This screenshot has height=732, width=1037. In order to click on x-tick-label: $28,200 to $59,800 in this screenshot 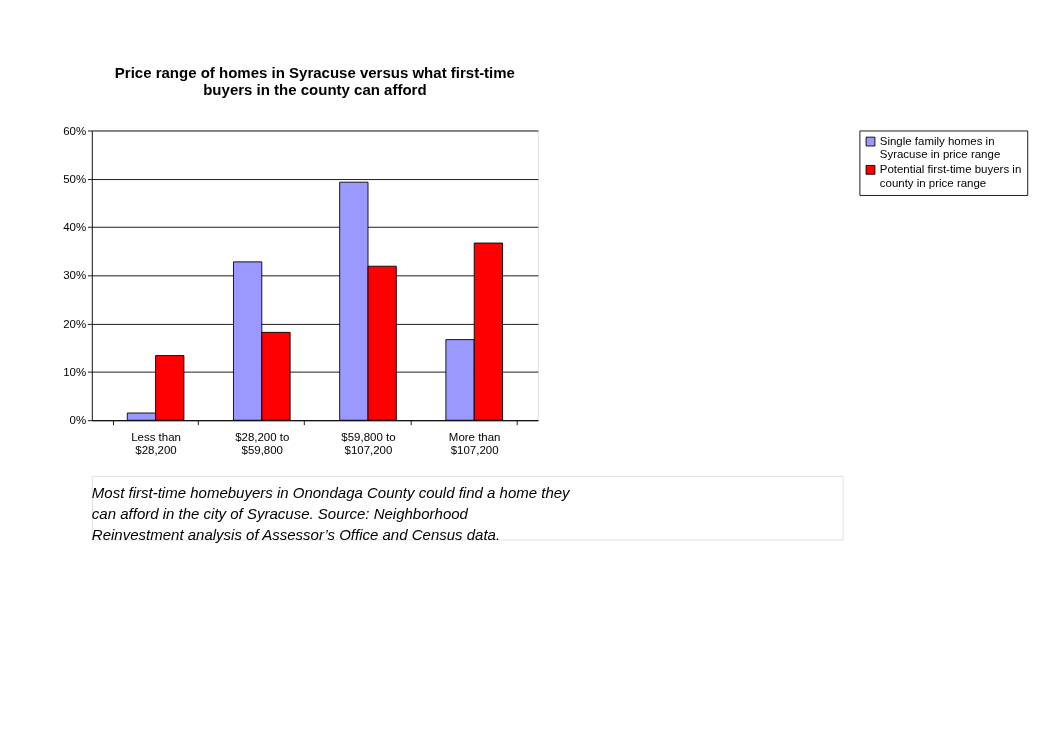, I will do `click(262, 444)`.